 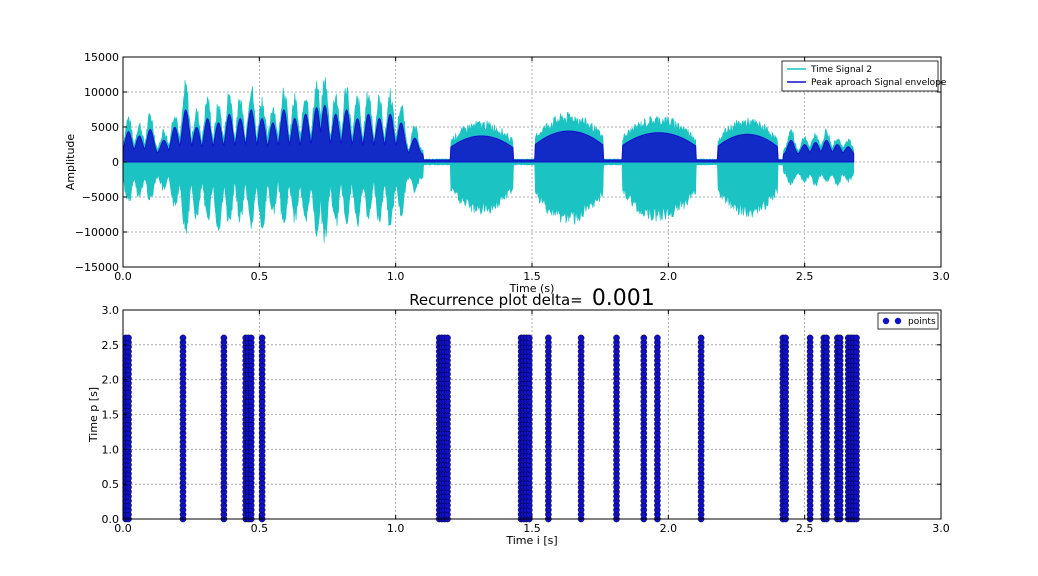 What do you see at coordinates (396, 276) in the screenshot?
I see `top-xtick-label: 1.0` at bounding box center [396, 276].